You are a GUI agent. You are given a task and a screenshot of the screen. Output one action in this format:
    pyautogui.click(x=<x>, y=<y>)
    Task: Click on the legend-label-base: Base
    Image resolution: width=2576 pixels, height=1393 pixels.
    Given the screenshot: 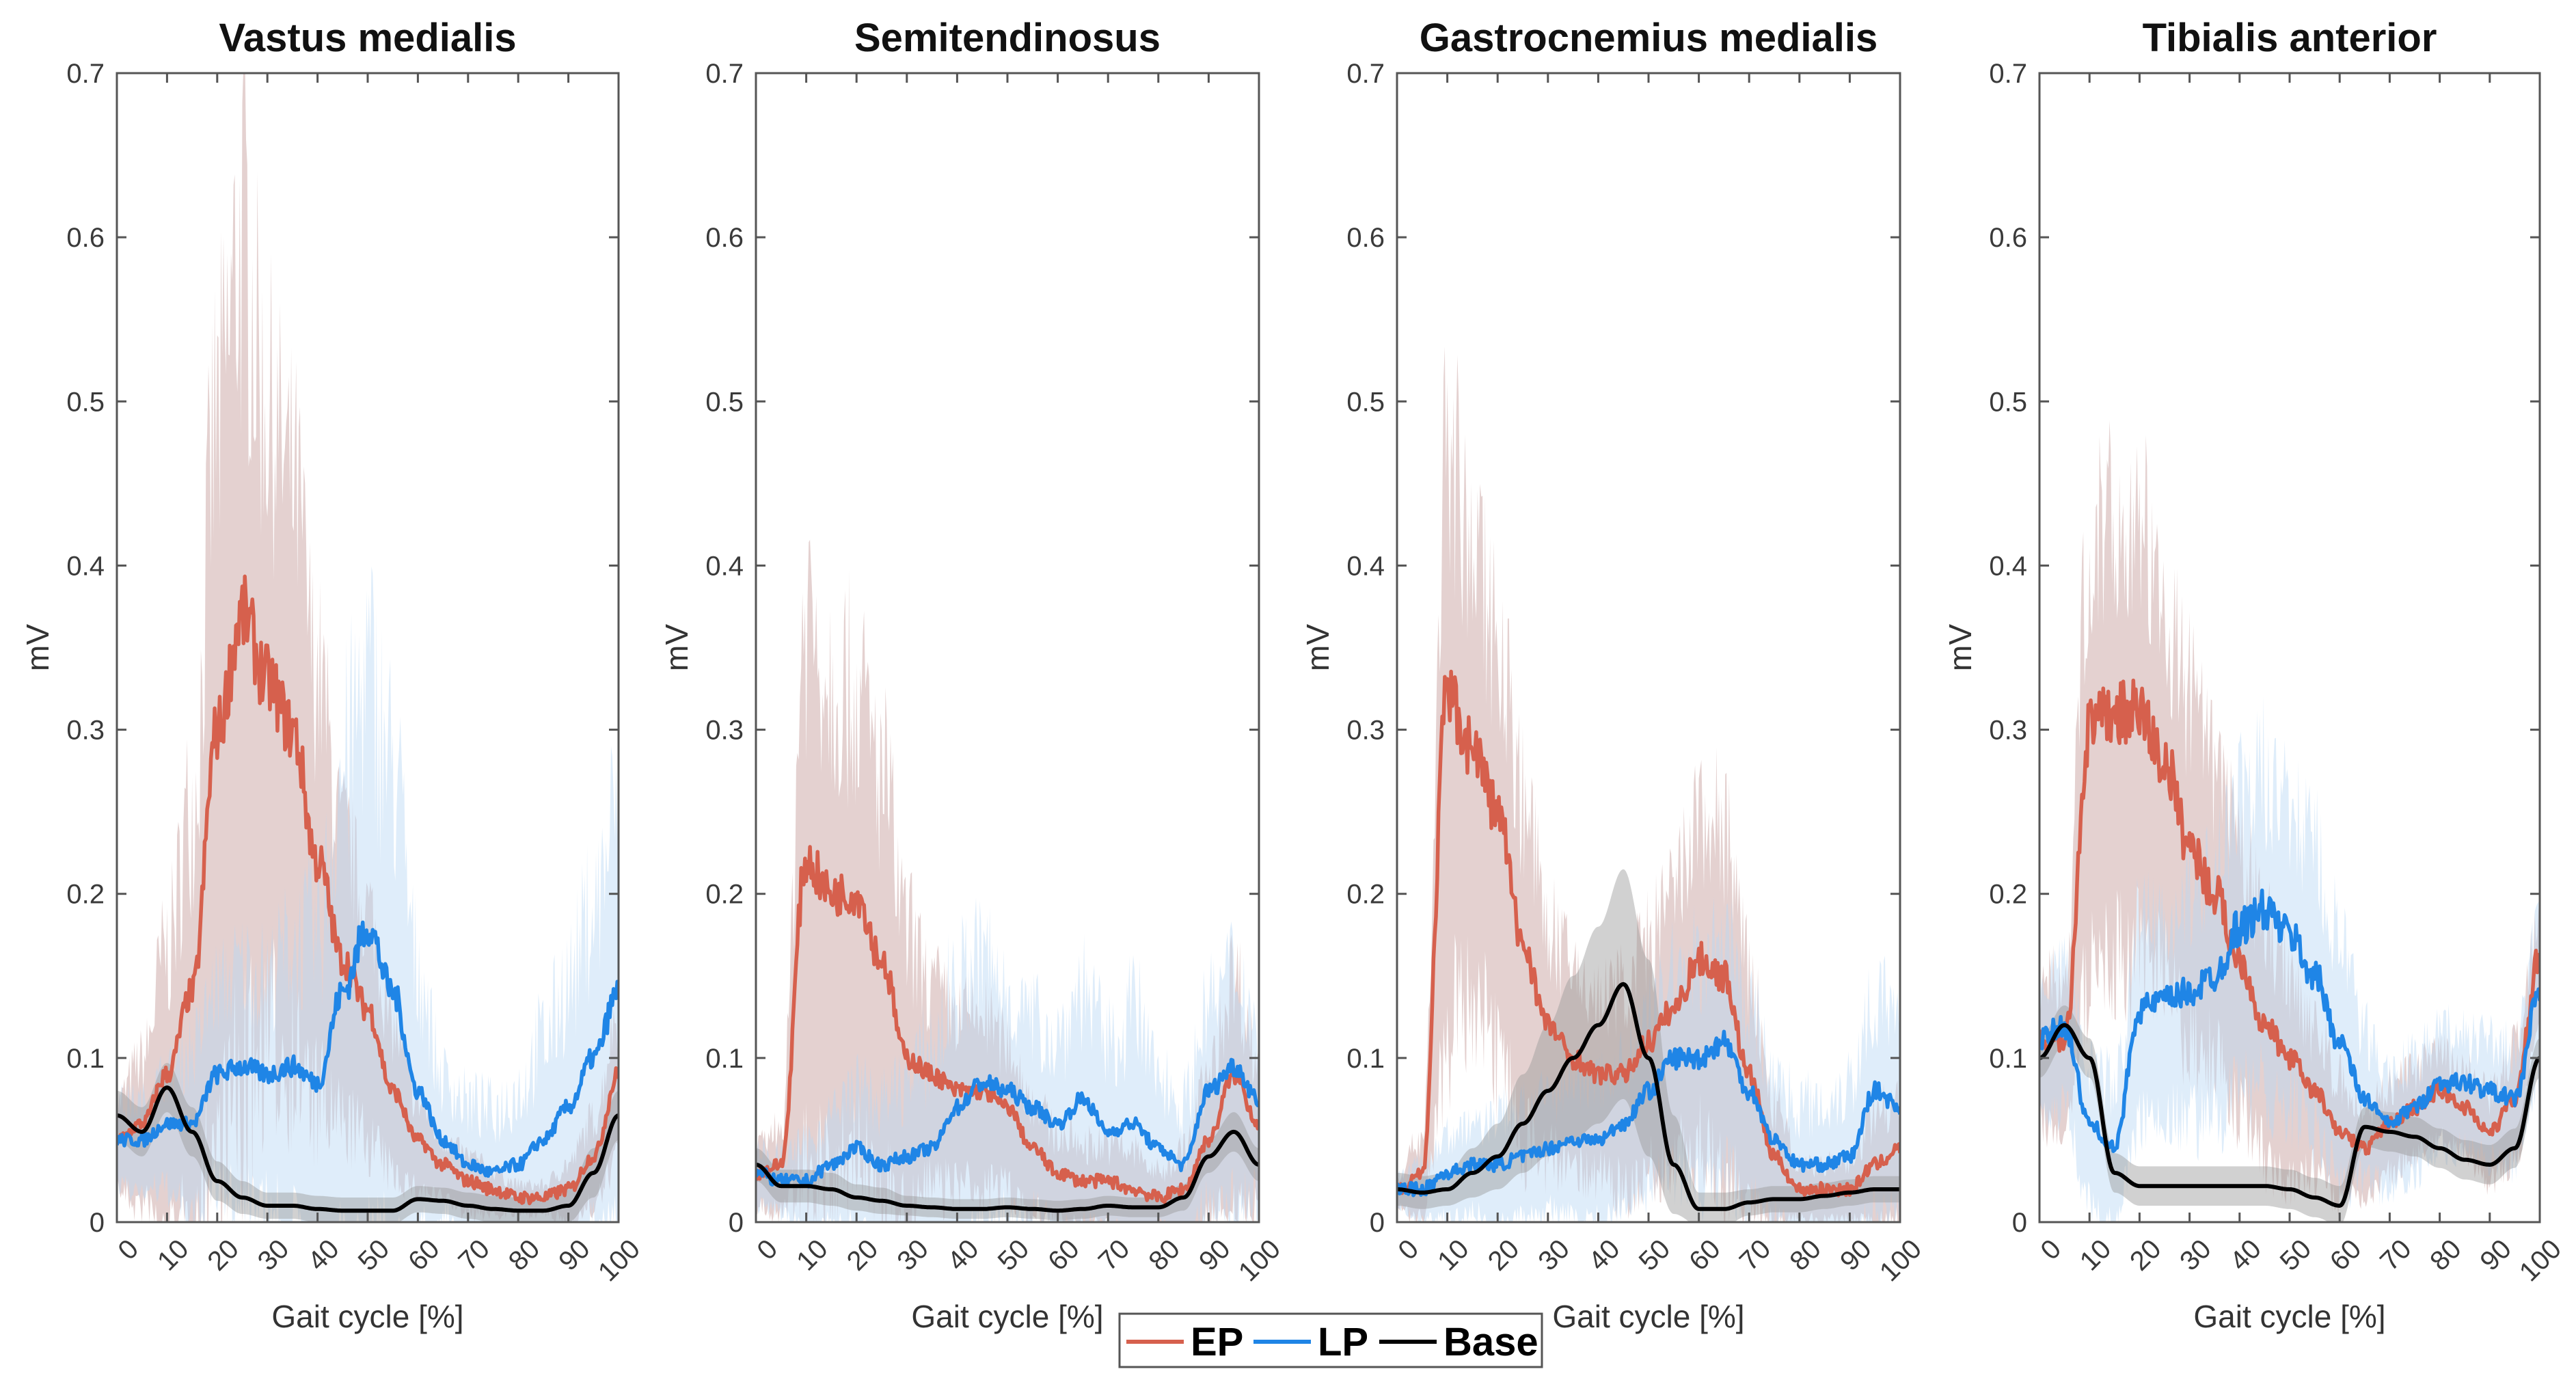 What is the action you would take?
    pyautogui.click(x=1490, y=1342)
    